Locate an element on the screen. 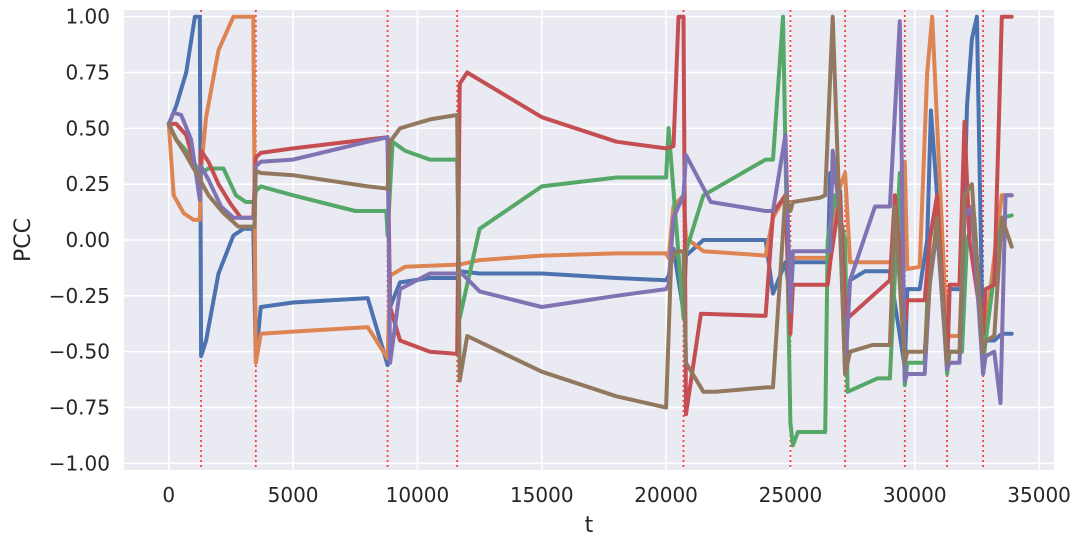 The image size is (1081, 547). x-tick-label: 5000 is located at coordinates (293, 495).